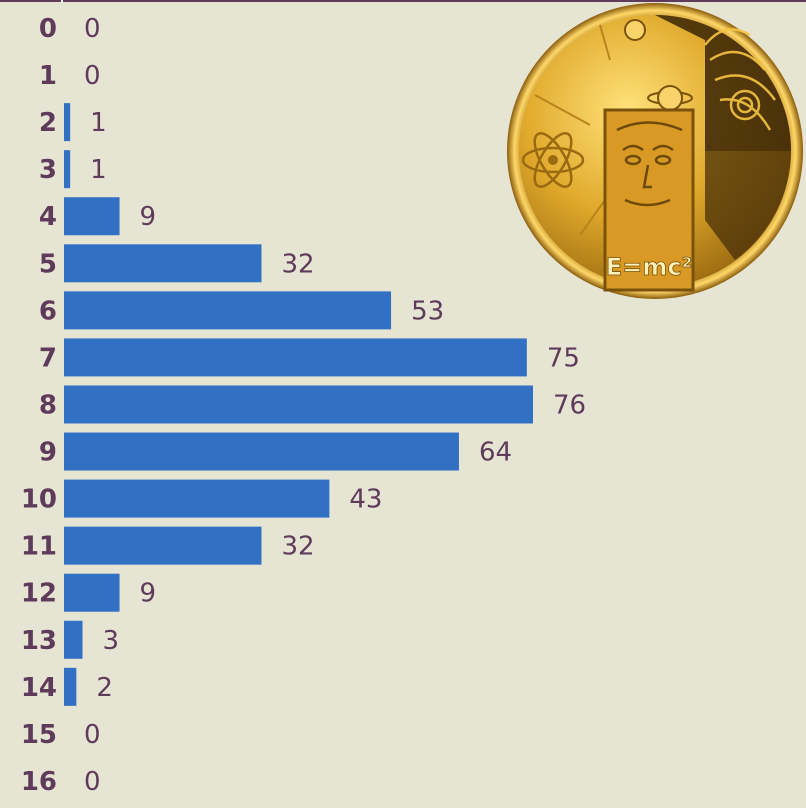 The width and height of the screenshot is (806, 808). Describe the element at coordinates (62, 1) in the screenshot. I see `axis-tick` at that location.